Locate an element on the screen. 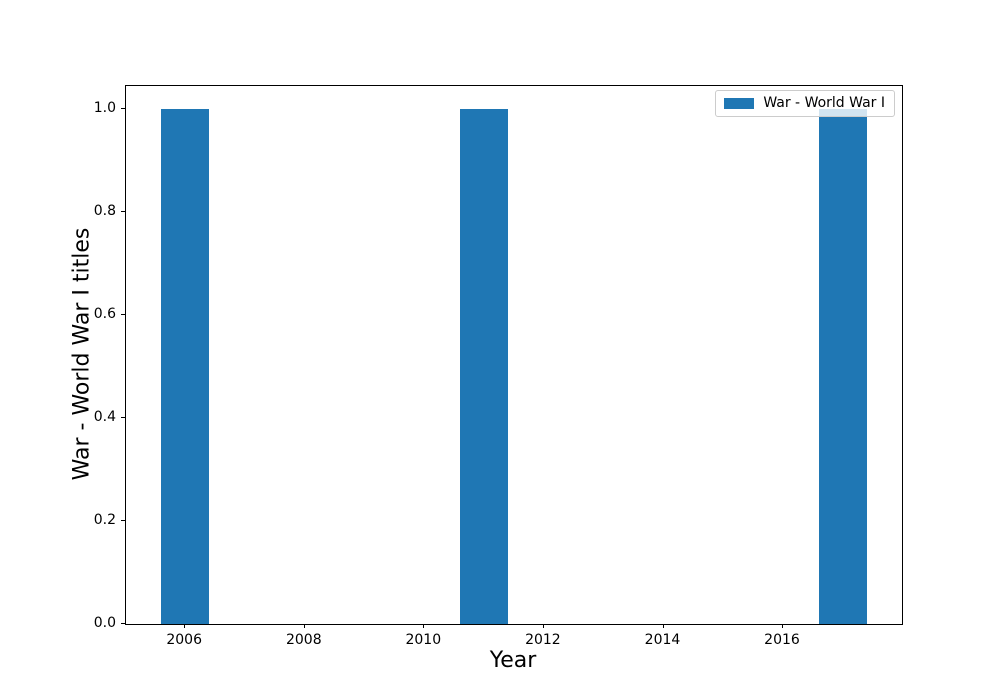  x-tick-label: 2016 is located at coordinates (782, 640).